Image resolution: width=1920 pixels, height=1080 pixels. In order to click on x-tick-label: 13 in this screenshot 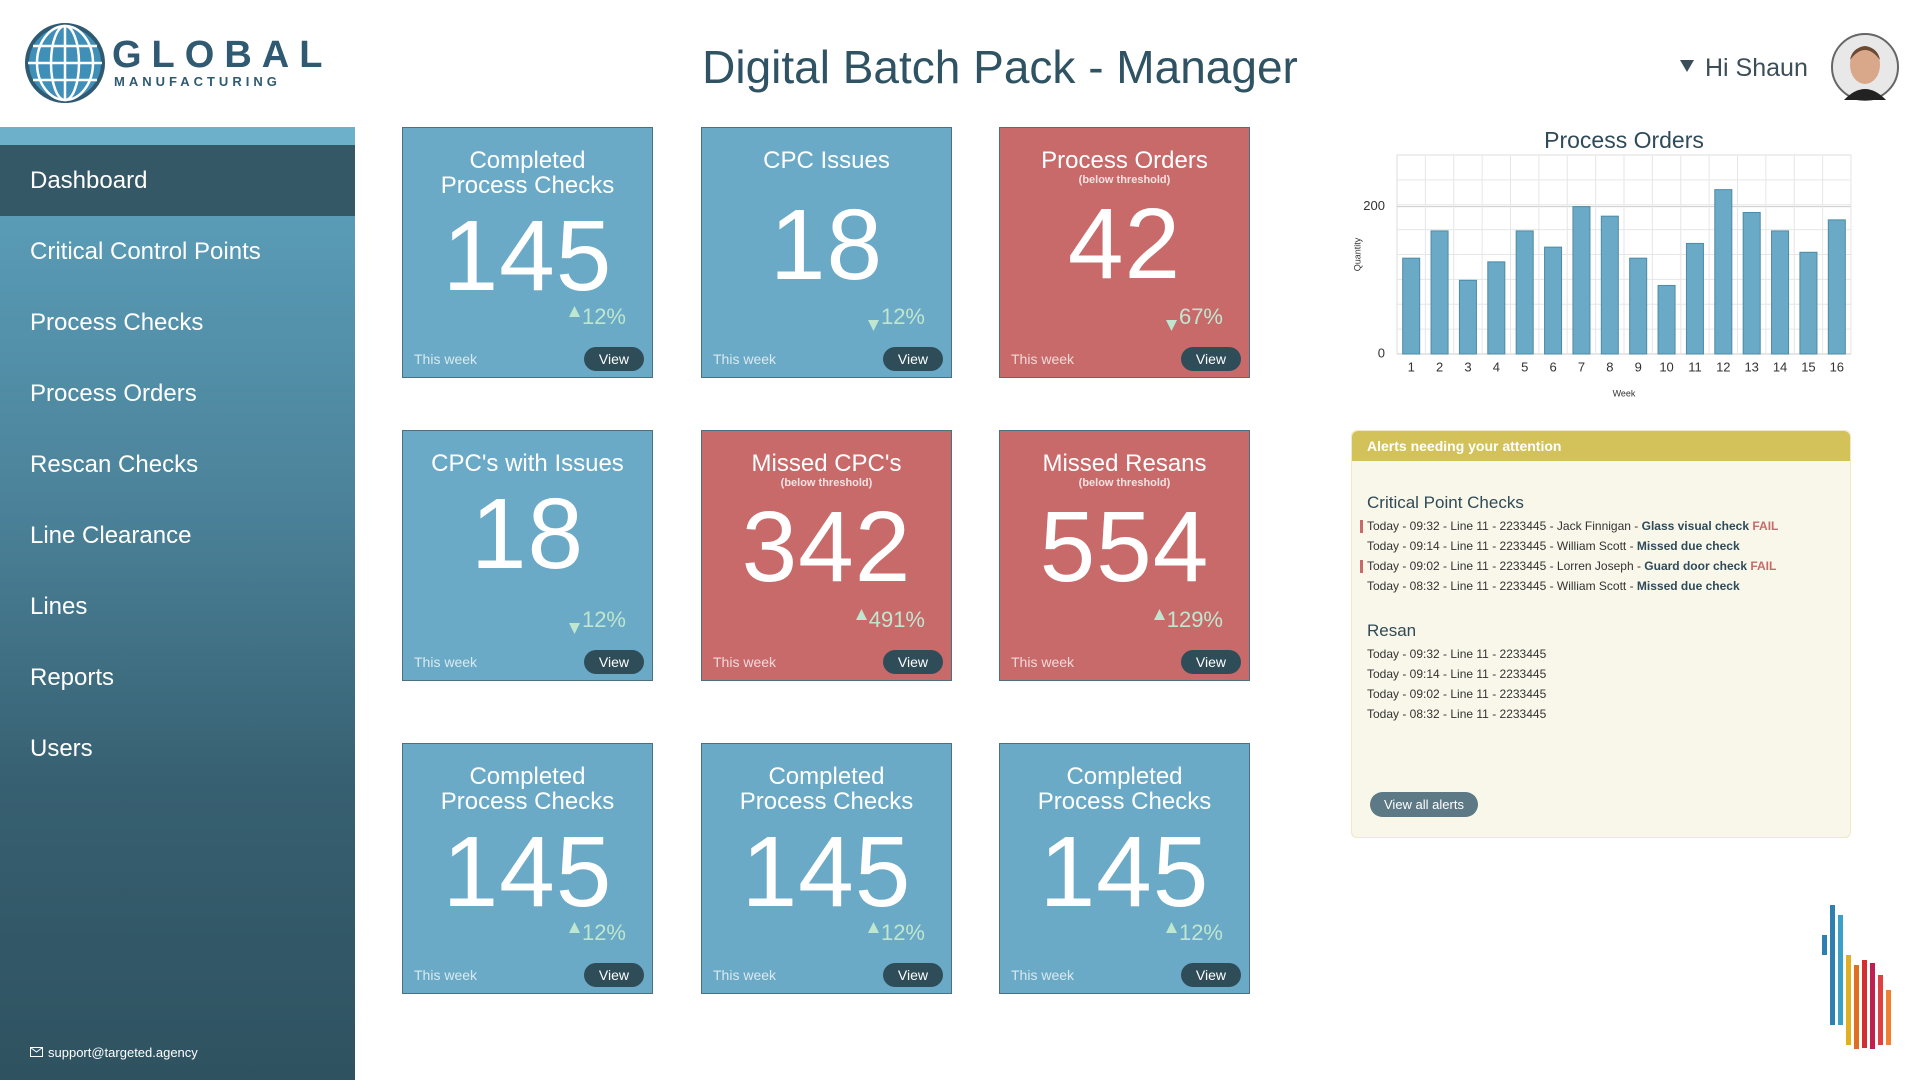, I will do `click(1751, 366)`.